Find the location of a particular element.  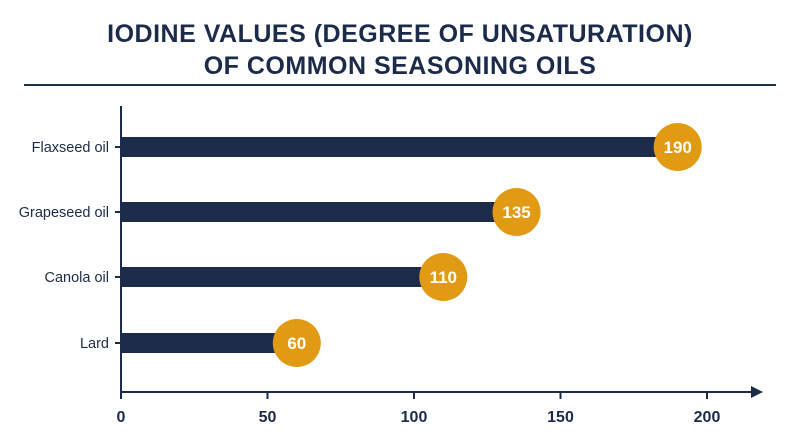

data-label: 190 is located at coordinates (678, 147).